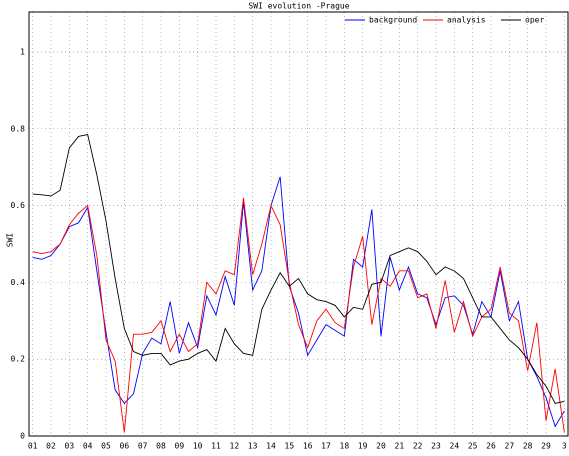 The image size is (569, 456). What do you see at coordinates (400, 446) in the screenshot?
I see `x-tick-label: 21` at bounding box center [400, 446].